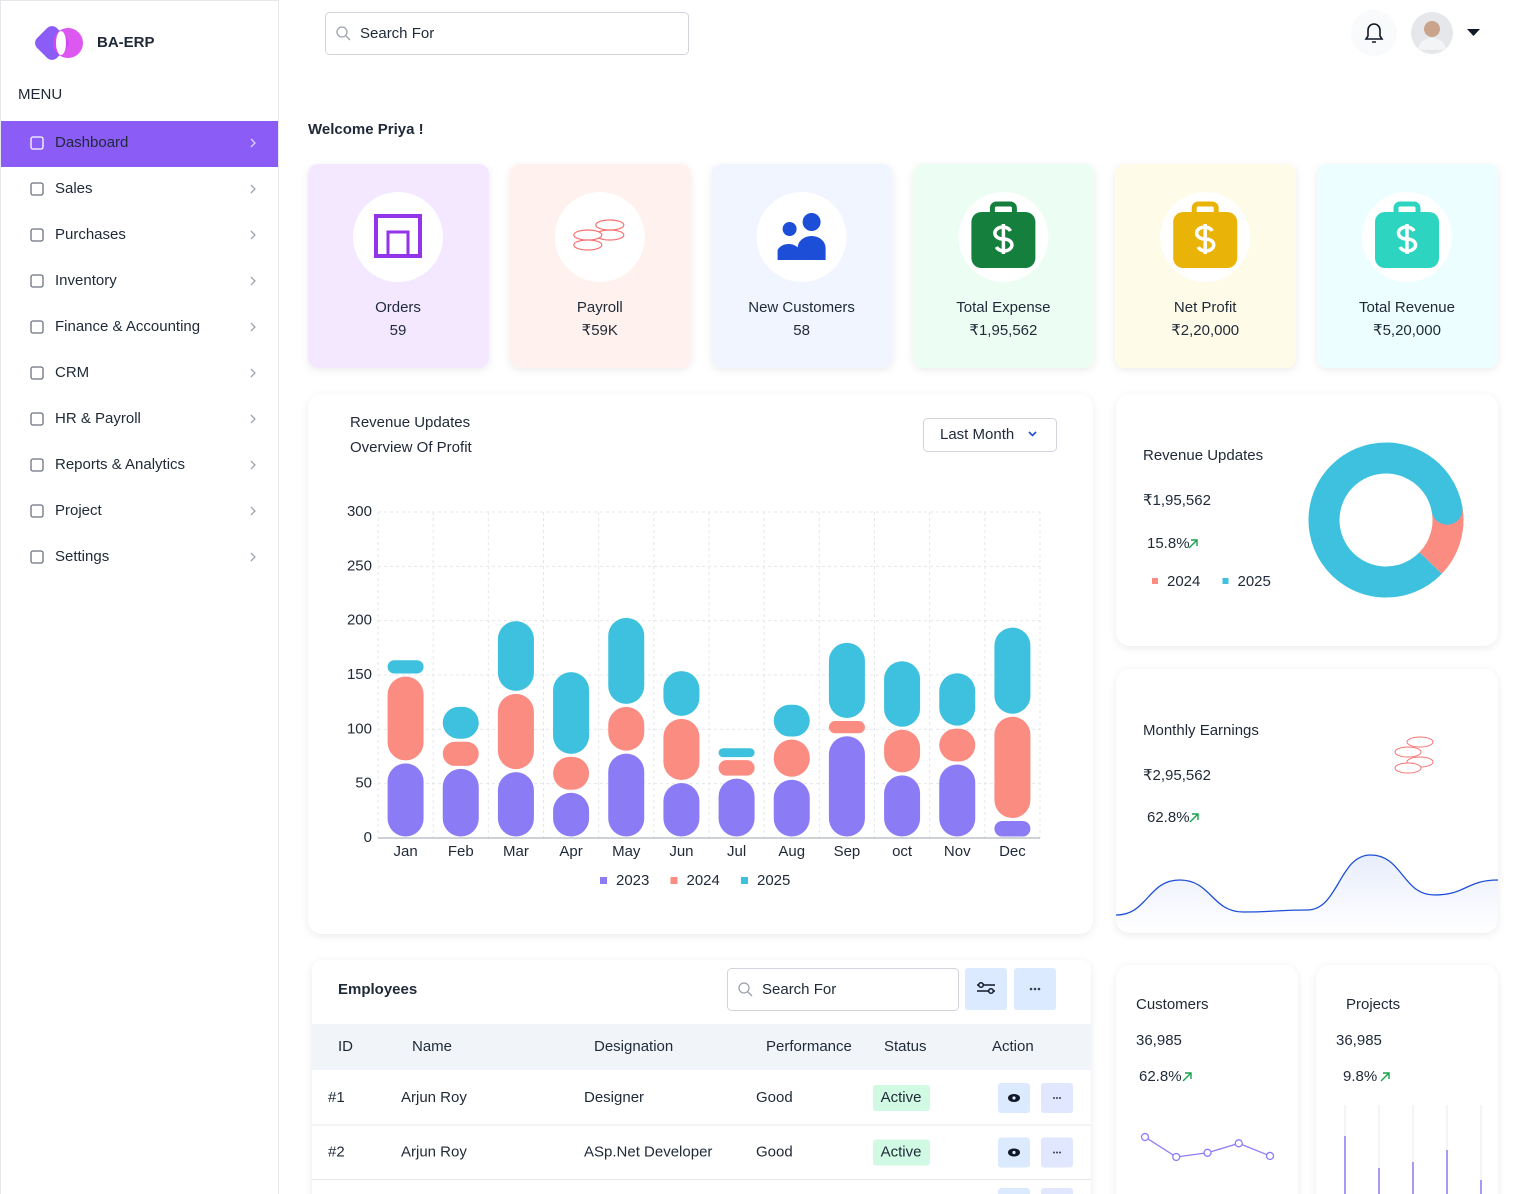 This screenshot has height=1194, width=1516. I want to click on menu-item: Reports & Analytics, so click(120, 464).